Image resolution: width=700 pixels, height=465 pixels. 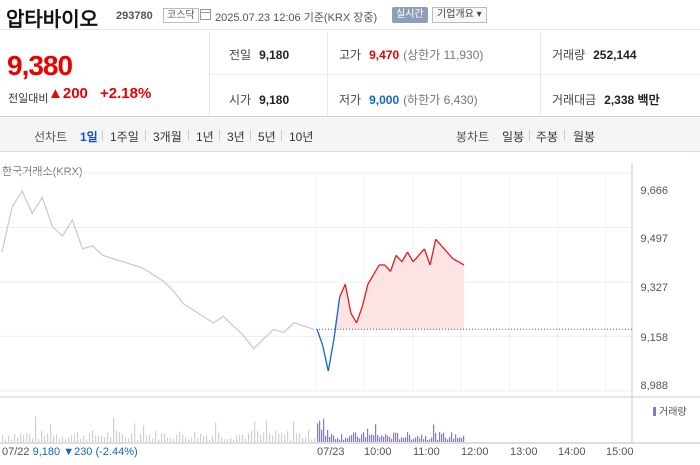 What do you see at coordinates (236, 137) in the screenshot?
I see `tab-3year: 3년` at bounding box center [236, 137].